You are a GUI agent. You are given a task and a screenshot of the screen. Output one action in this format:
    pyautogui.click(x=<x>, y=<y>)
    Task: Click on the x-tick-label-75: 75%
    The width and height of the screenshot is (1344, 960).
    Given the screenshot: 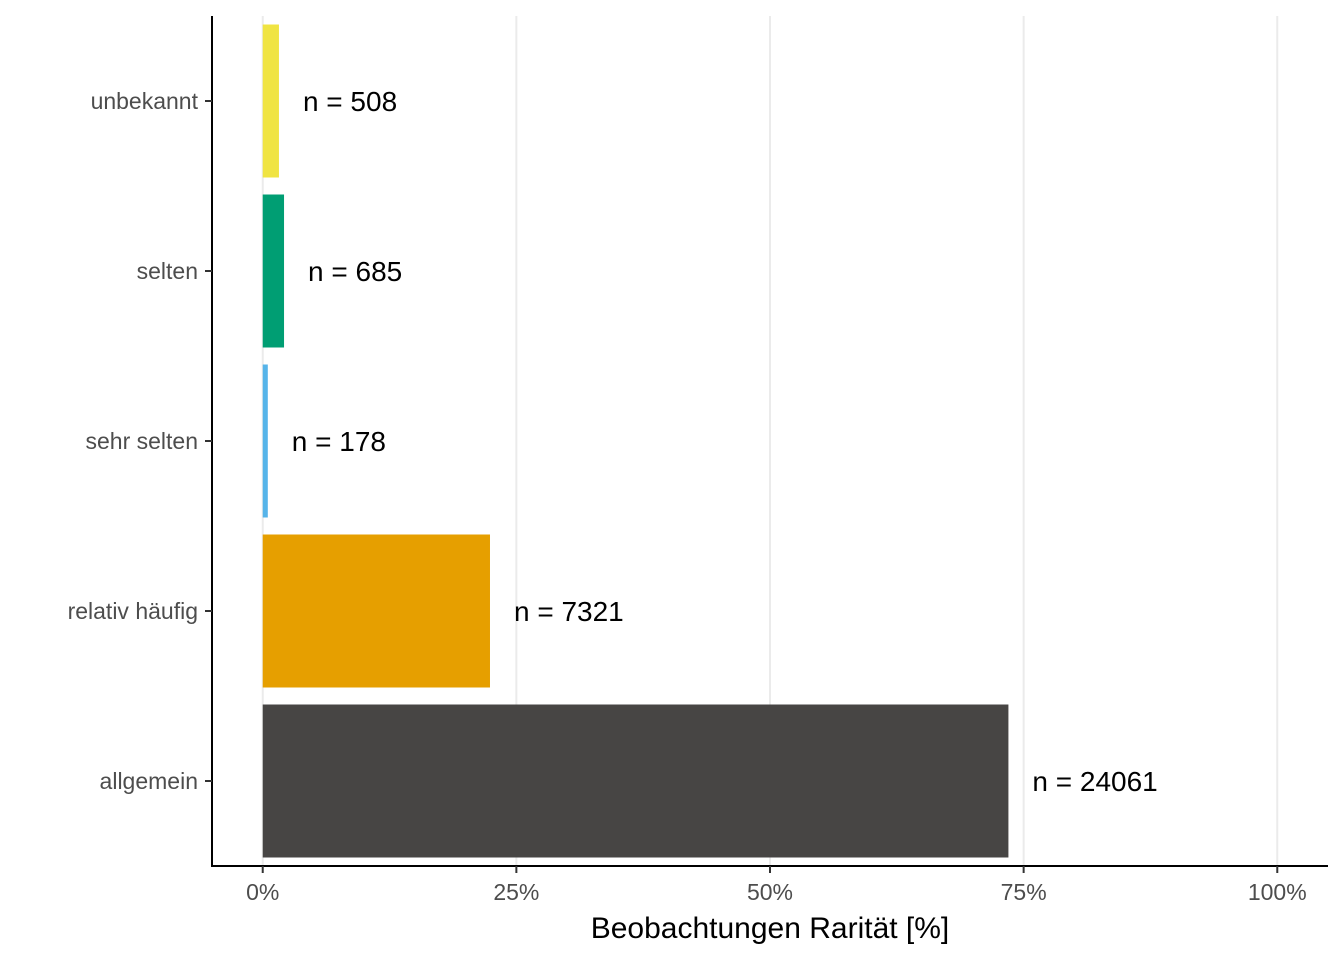 What is the action you would take?
    pyautogui.click(x=1024, y=892)
    